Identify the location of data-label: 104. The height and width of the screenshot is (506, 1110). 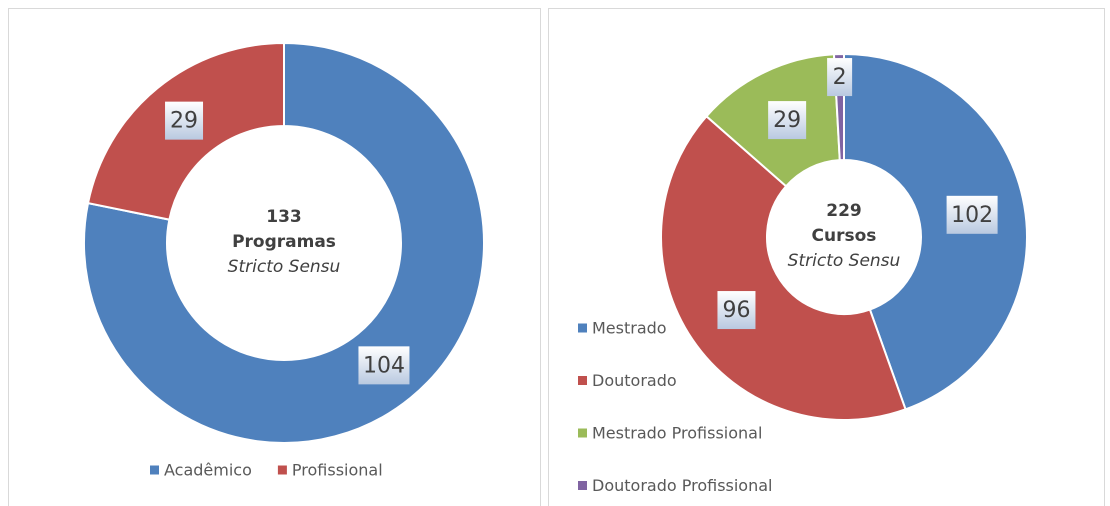
(384, 365).